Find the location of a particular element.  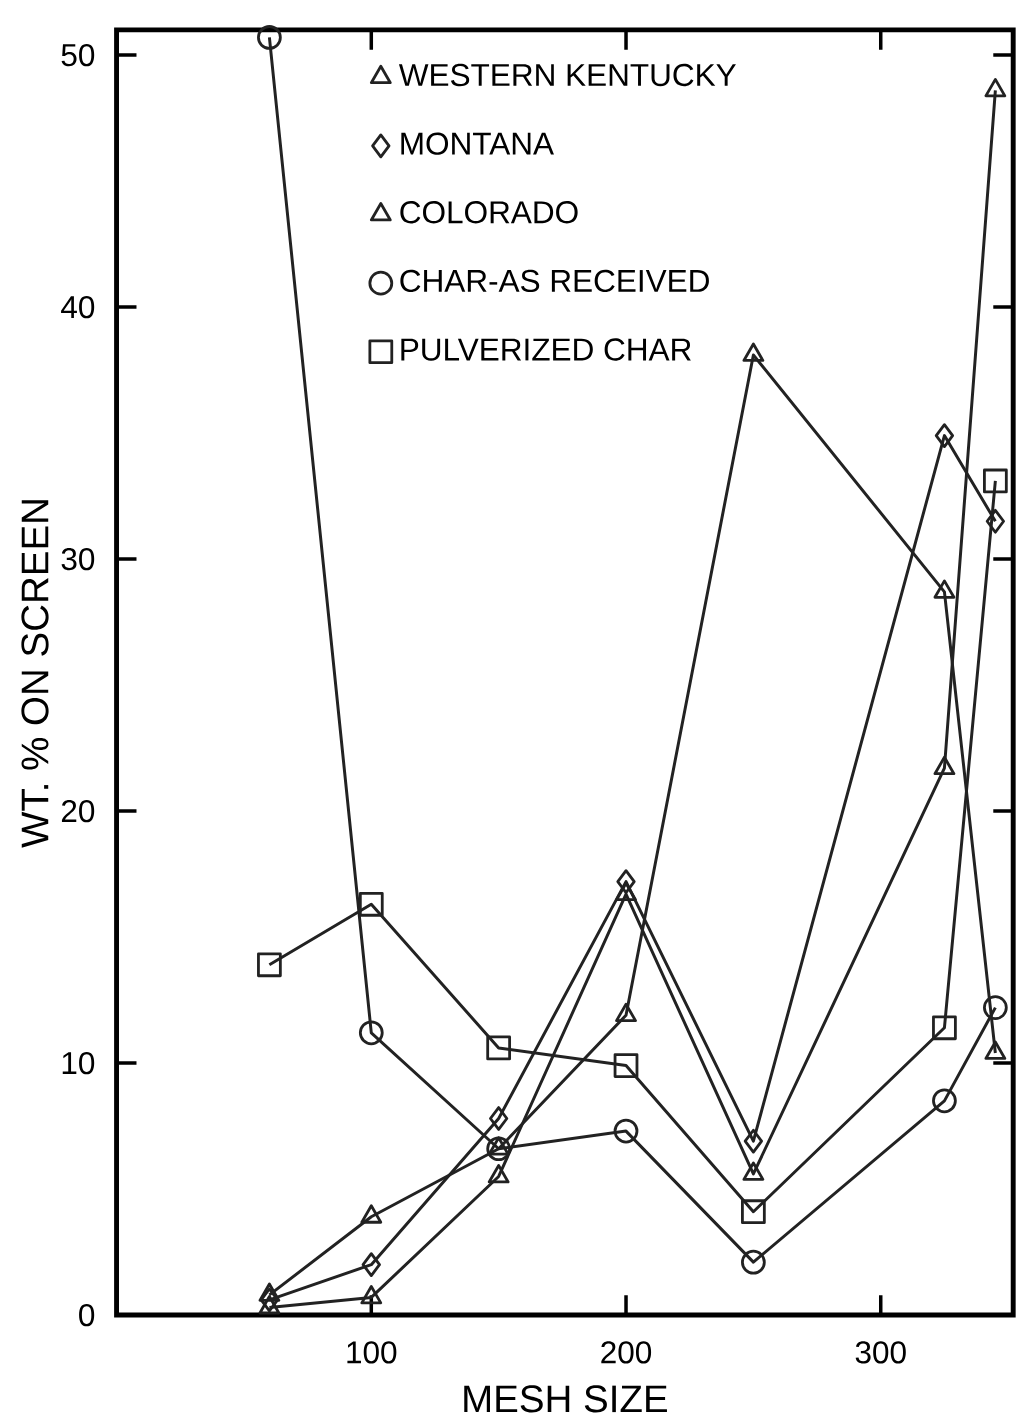

x-tick-label: 200 is located at coordinates (626, 1352).